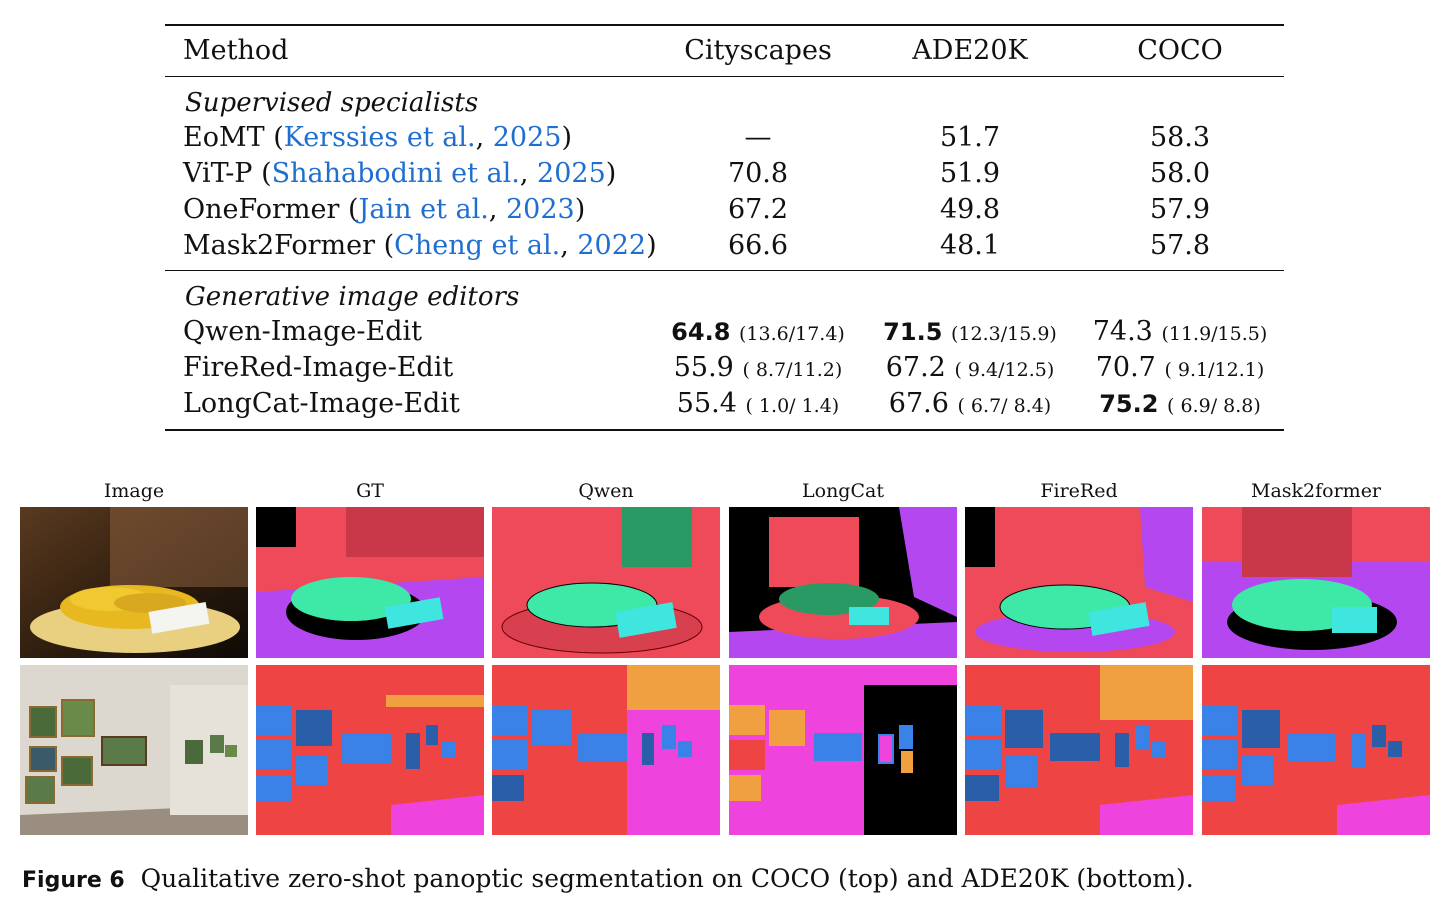 This screenshot has height=910, width=1453. I want to click on header-ade20k: ADE20K, so click(970, 50).